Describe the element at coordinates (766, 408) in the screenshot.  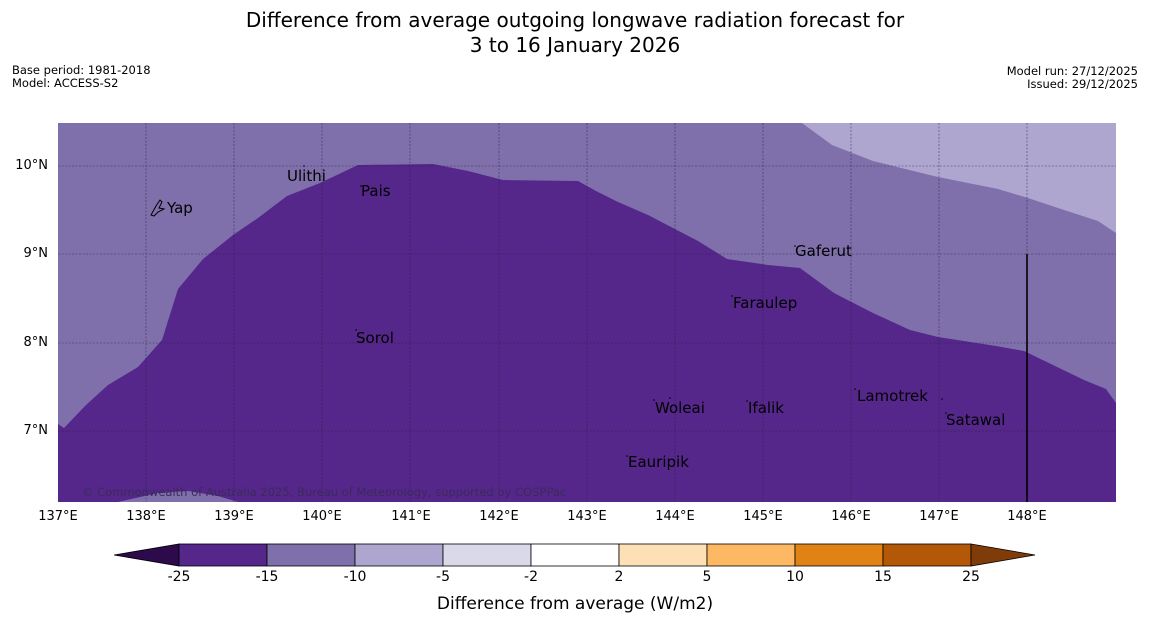
I see `place-ifalik: Ifalik` at that location.